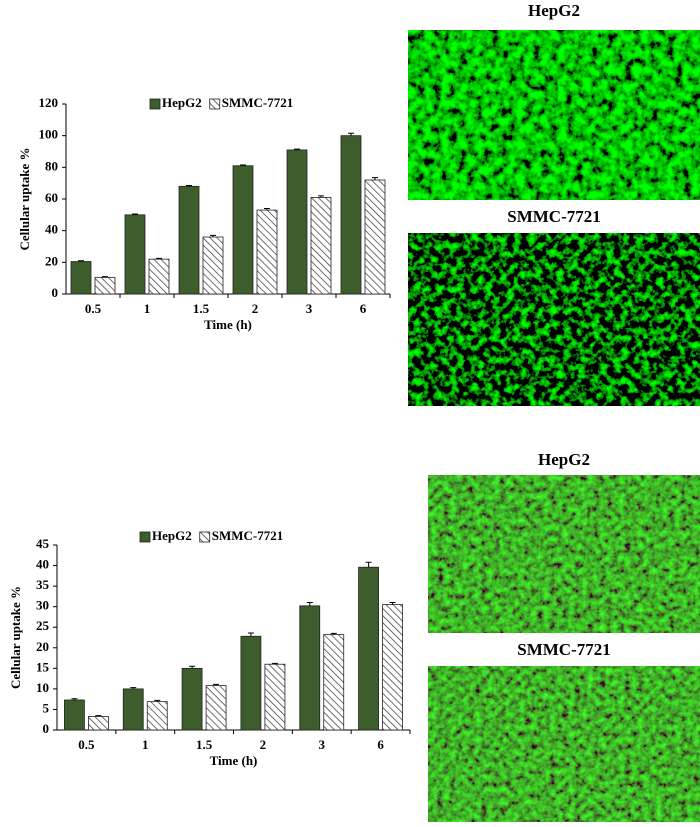 The image size is (700, 827). Describe the element at coordinates (49, 134) in the screenshot. I see `y-tick-label: 100` at that location.